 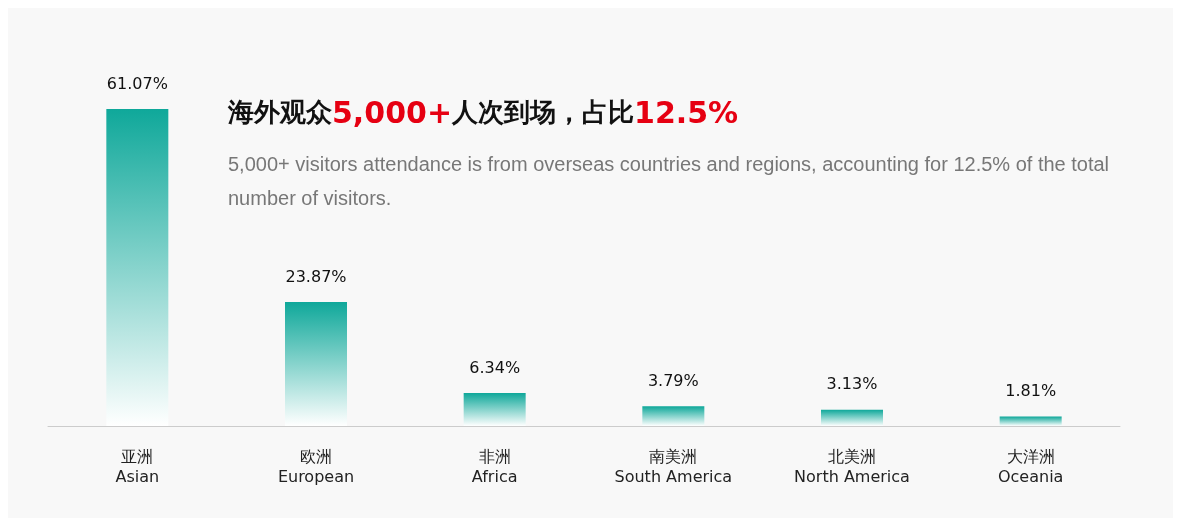 What do you see at coordinates (483, 112) in the screenshot?
I see `chart-title: 海外观众5,000+人次到场，占比12.5%` at bounding box center [483, 112].